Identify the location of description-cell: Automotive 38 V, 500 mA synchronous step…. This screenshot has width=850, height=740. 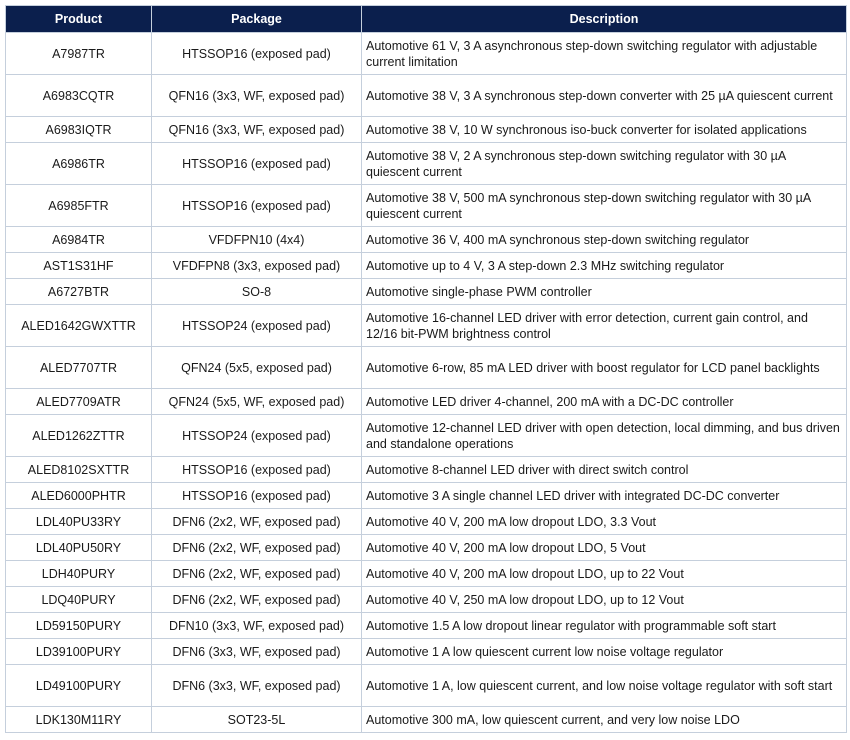
(604, 205).